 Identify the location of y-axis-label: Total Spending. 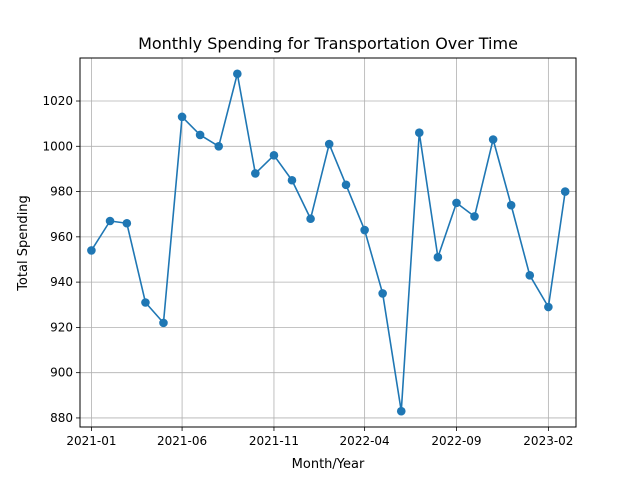
(23, 243).